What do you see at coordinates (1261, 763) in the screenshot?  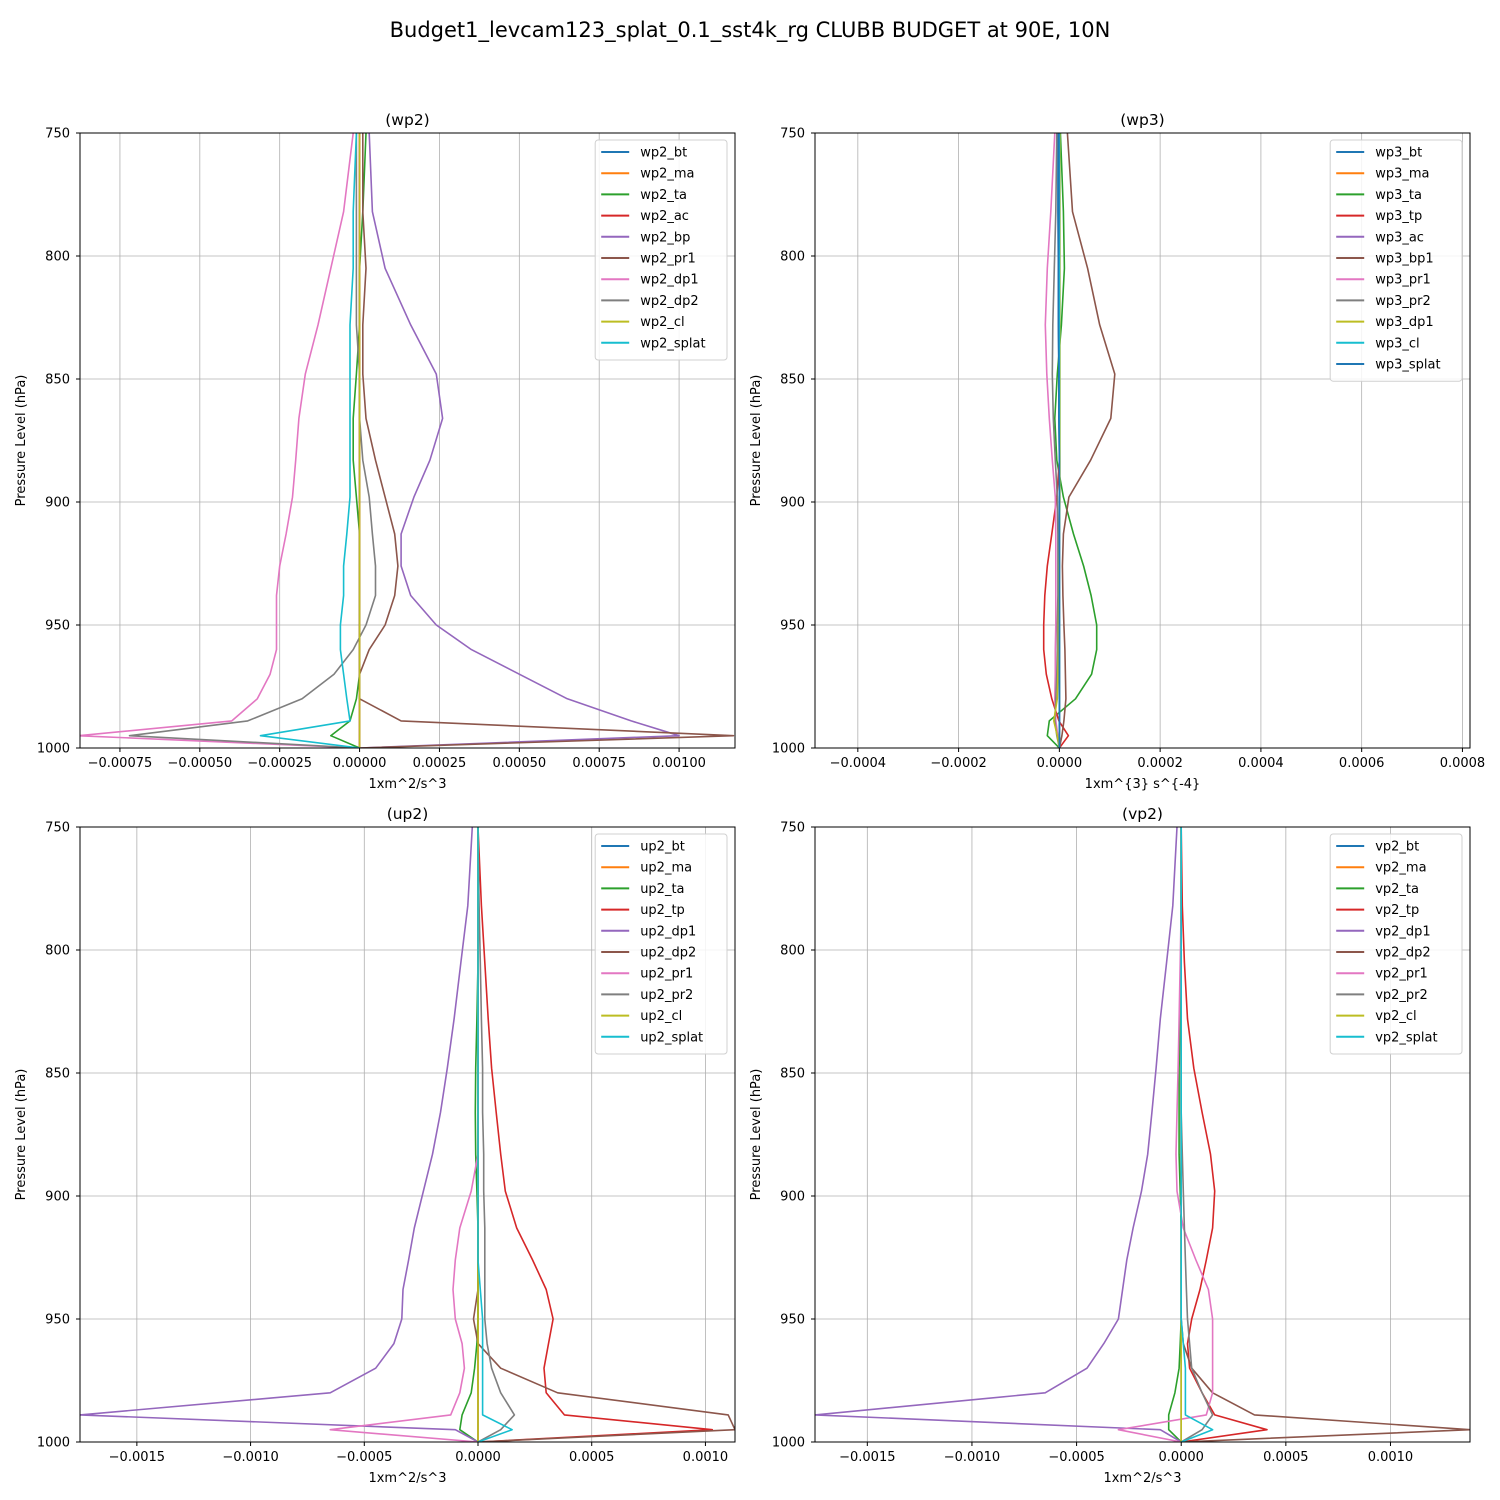 I see `x-tick-label: 0.0004` at bounding box center [1261, 763].